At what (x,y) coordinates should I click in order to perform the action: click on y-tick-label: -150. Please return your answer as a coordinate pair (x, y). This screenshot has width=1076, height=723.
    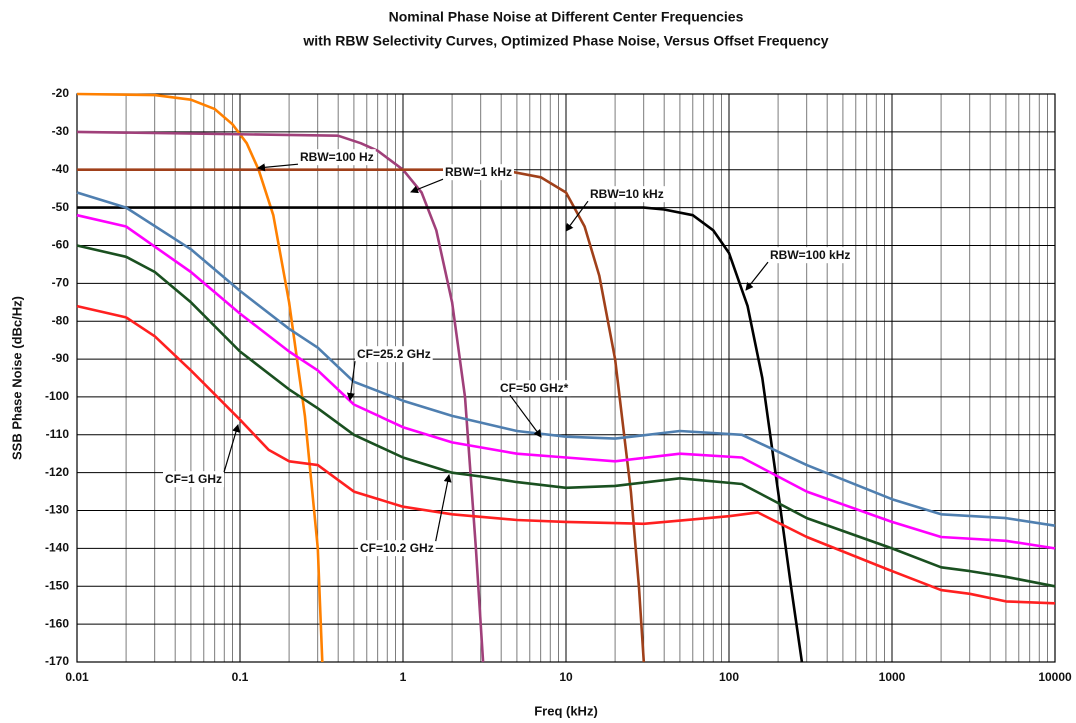
    Looking at the image, I should click on (57, 585).